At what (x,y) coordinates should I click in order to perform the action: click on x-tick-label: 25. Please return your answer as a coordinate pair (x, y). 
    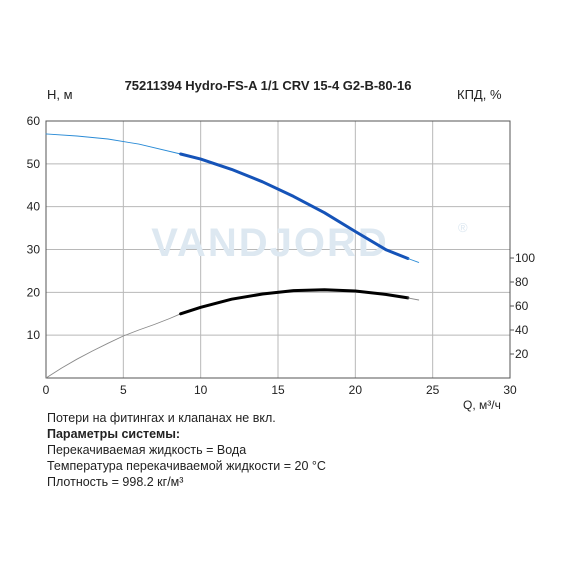
    Looking at the image, I should click on (433, 390).